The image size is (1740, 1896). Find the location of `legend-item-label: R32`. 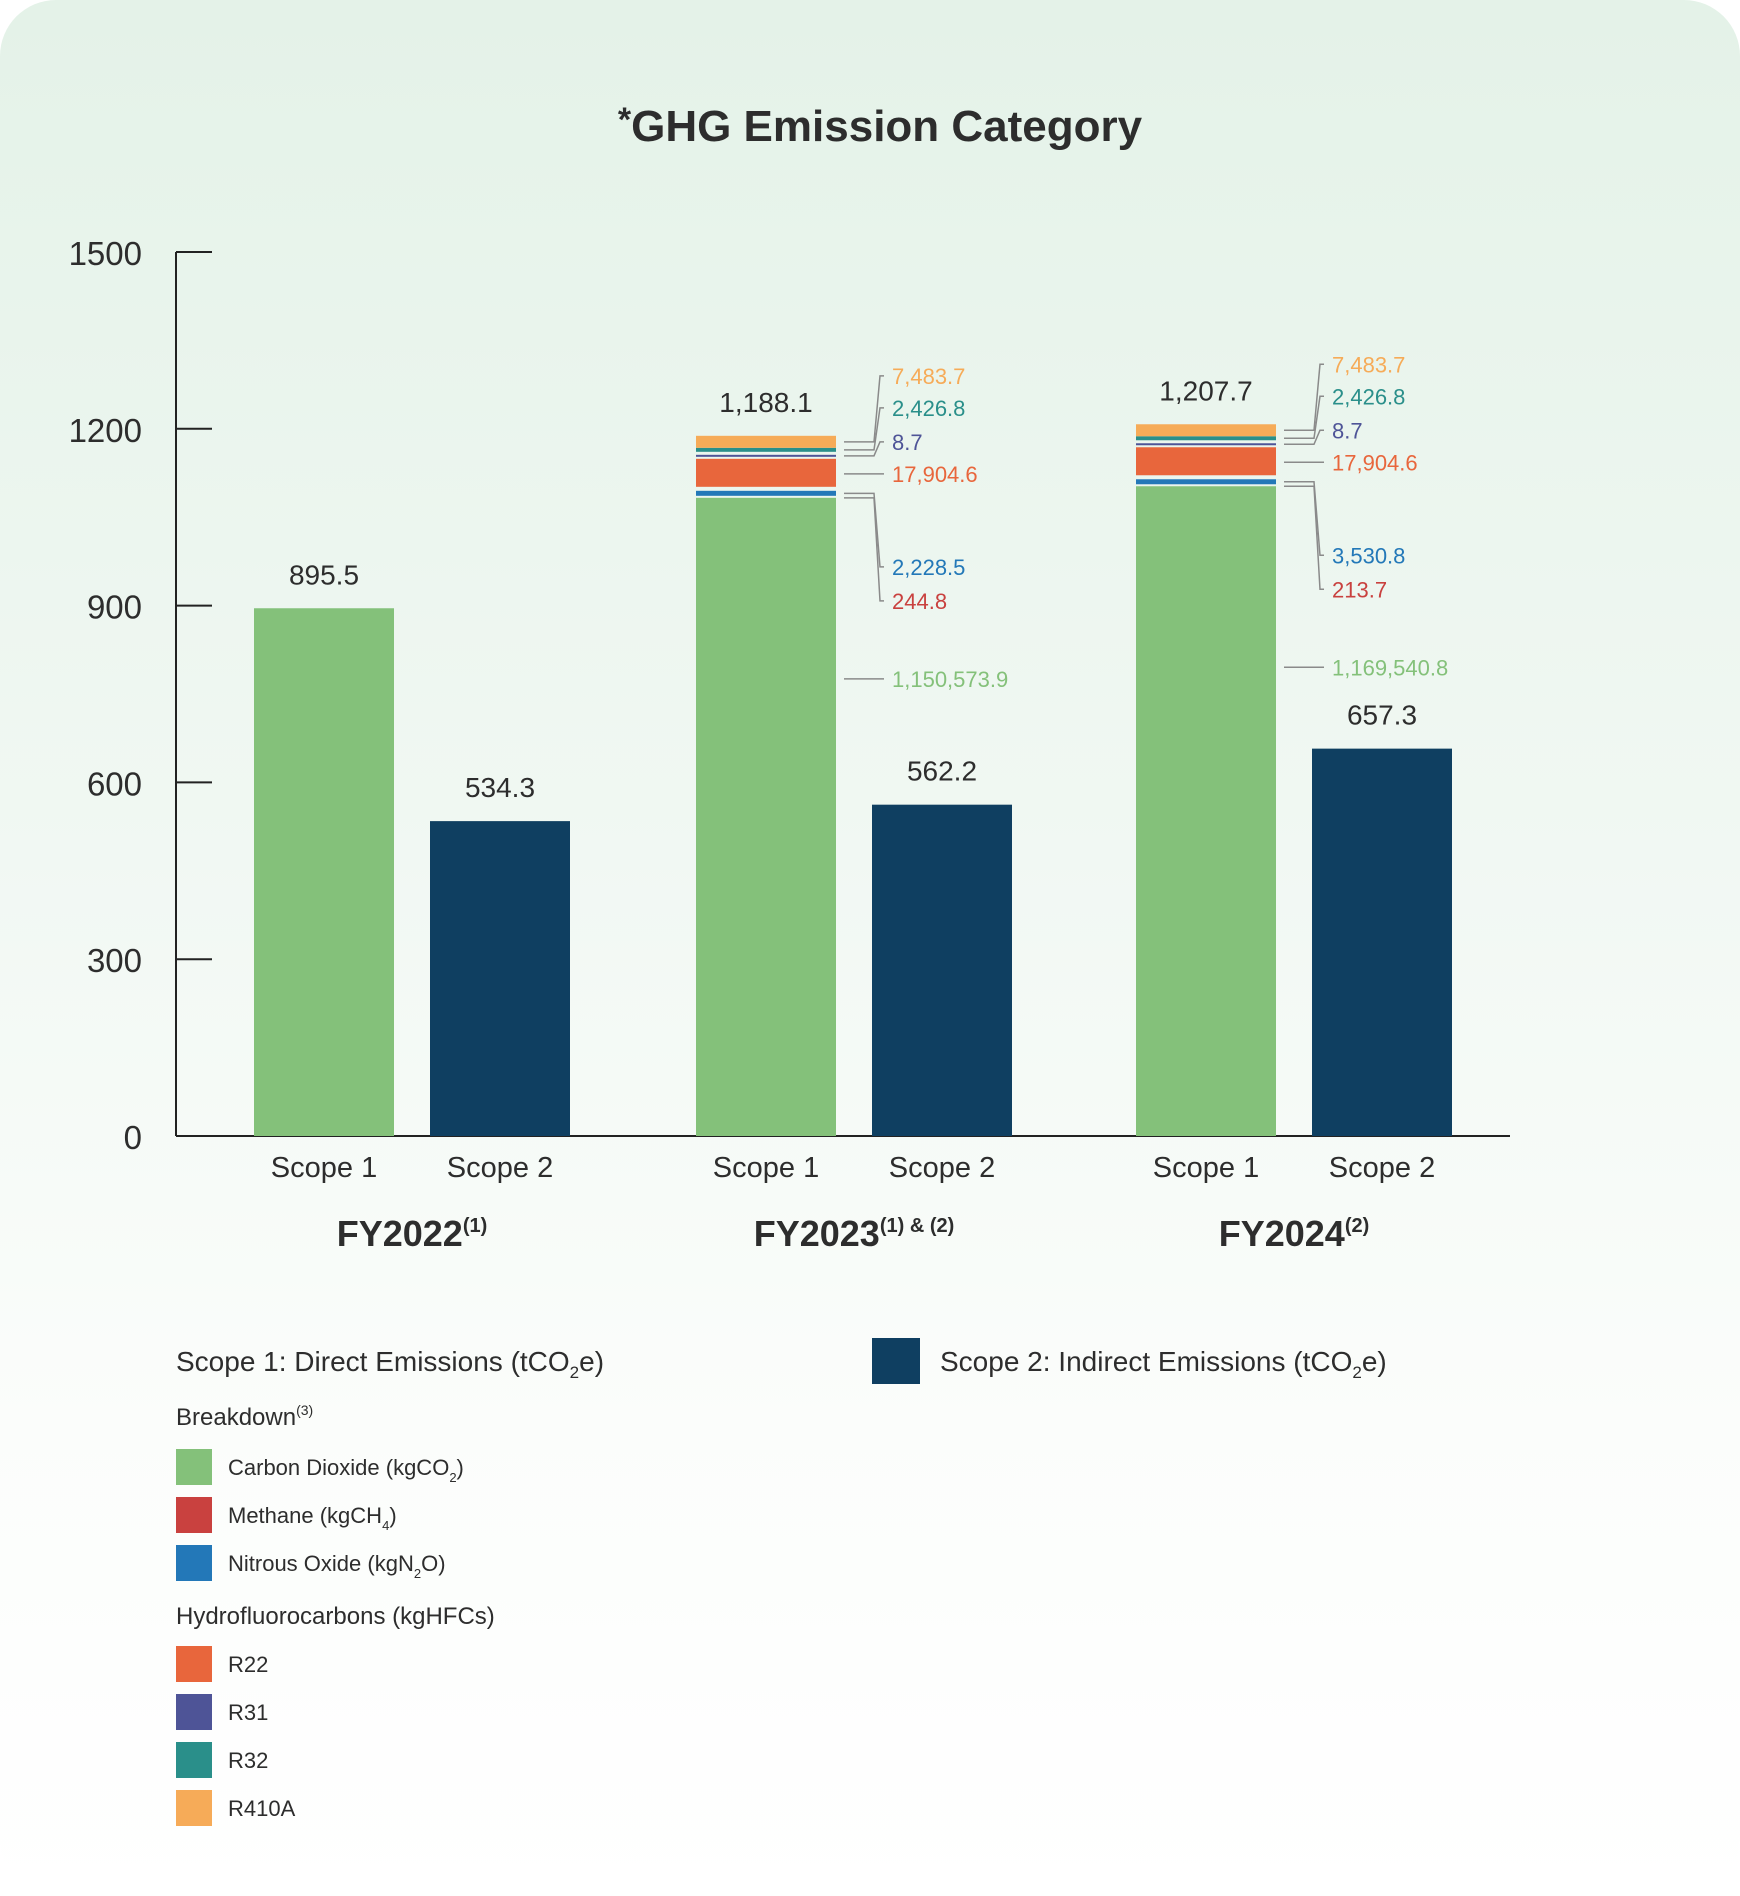

legend-item-label: R32 is located at coordinates (248, 1760).